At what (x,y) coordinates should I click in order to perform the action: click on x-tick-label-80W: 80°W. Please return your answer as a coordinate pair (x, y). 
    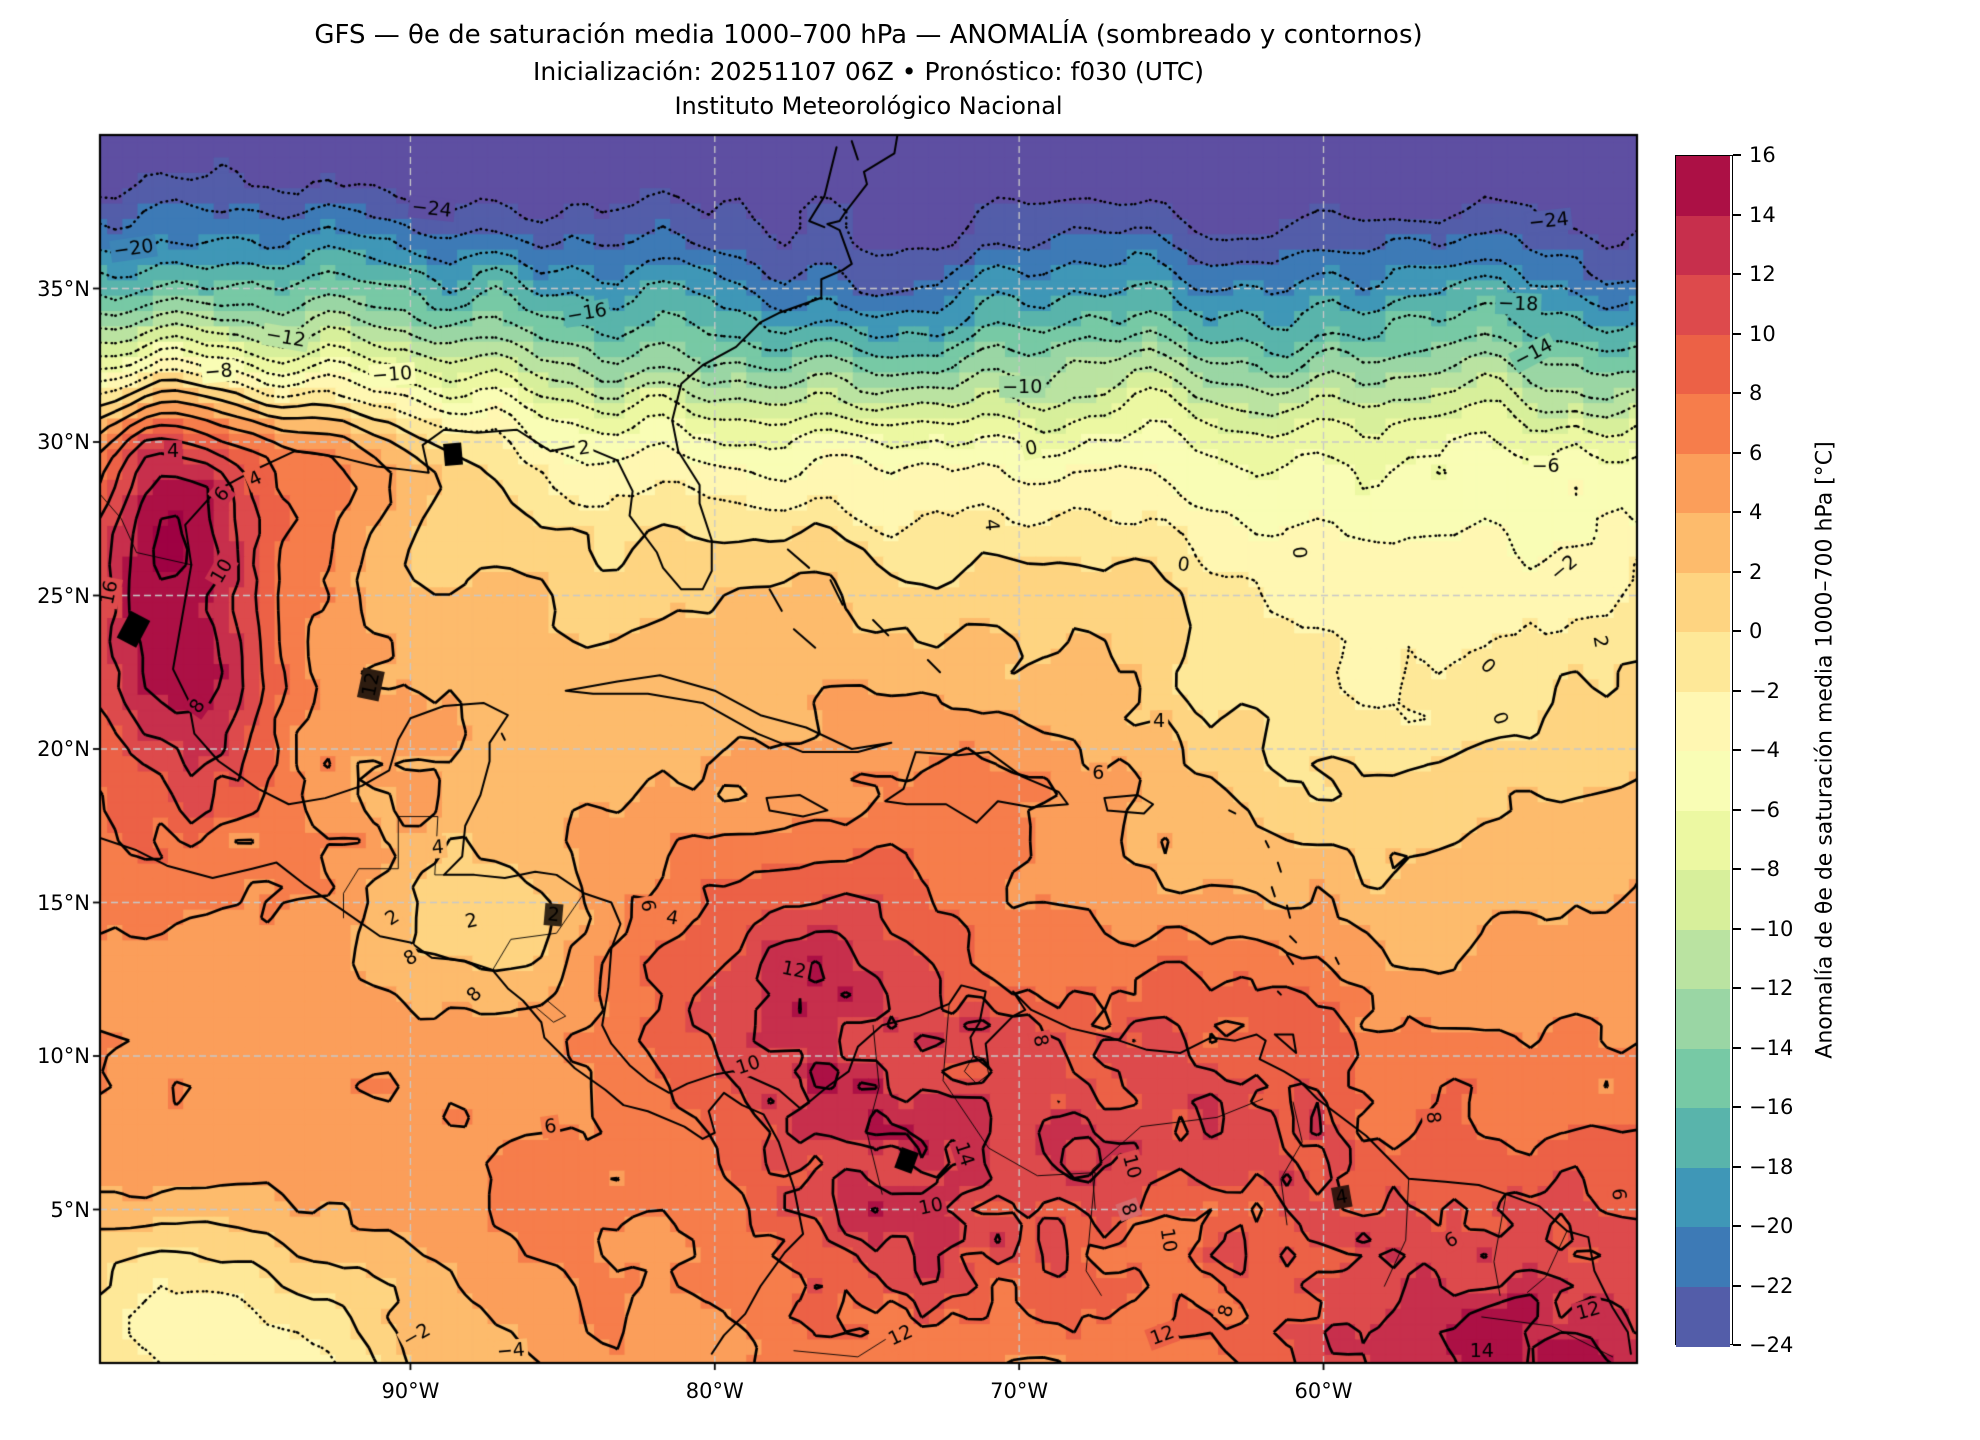
    Looking at the image, I should click on (714, 1391).